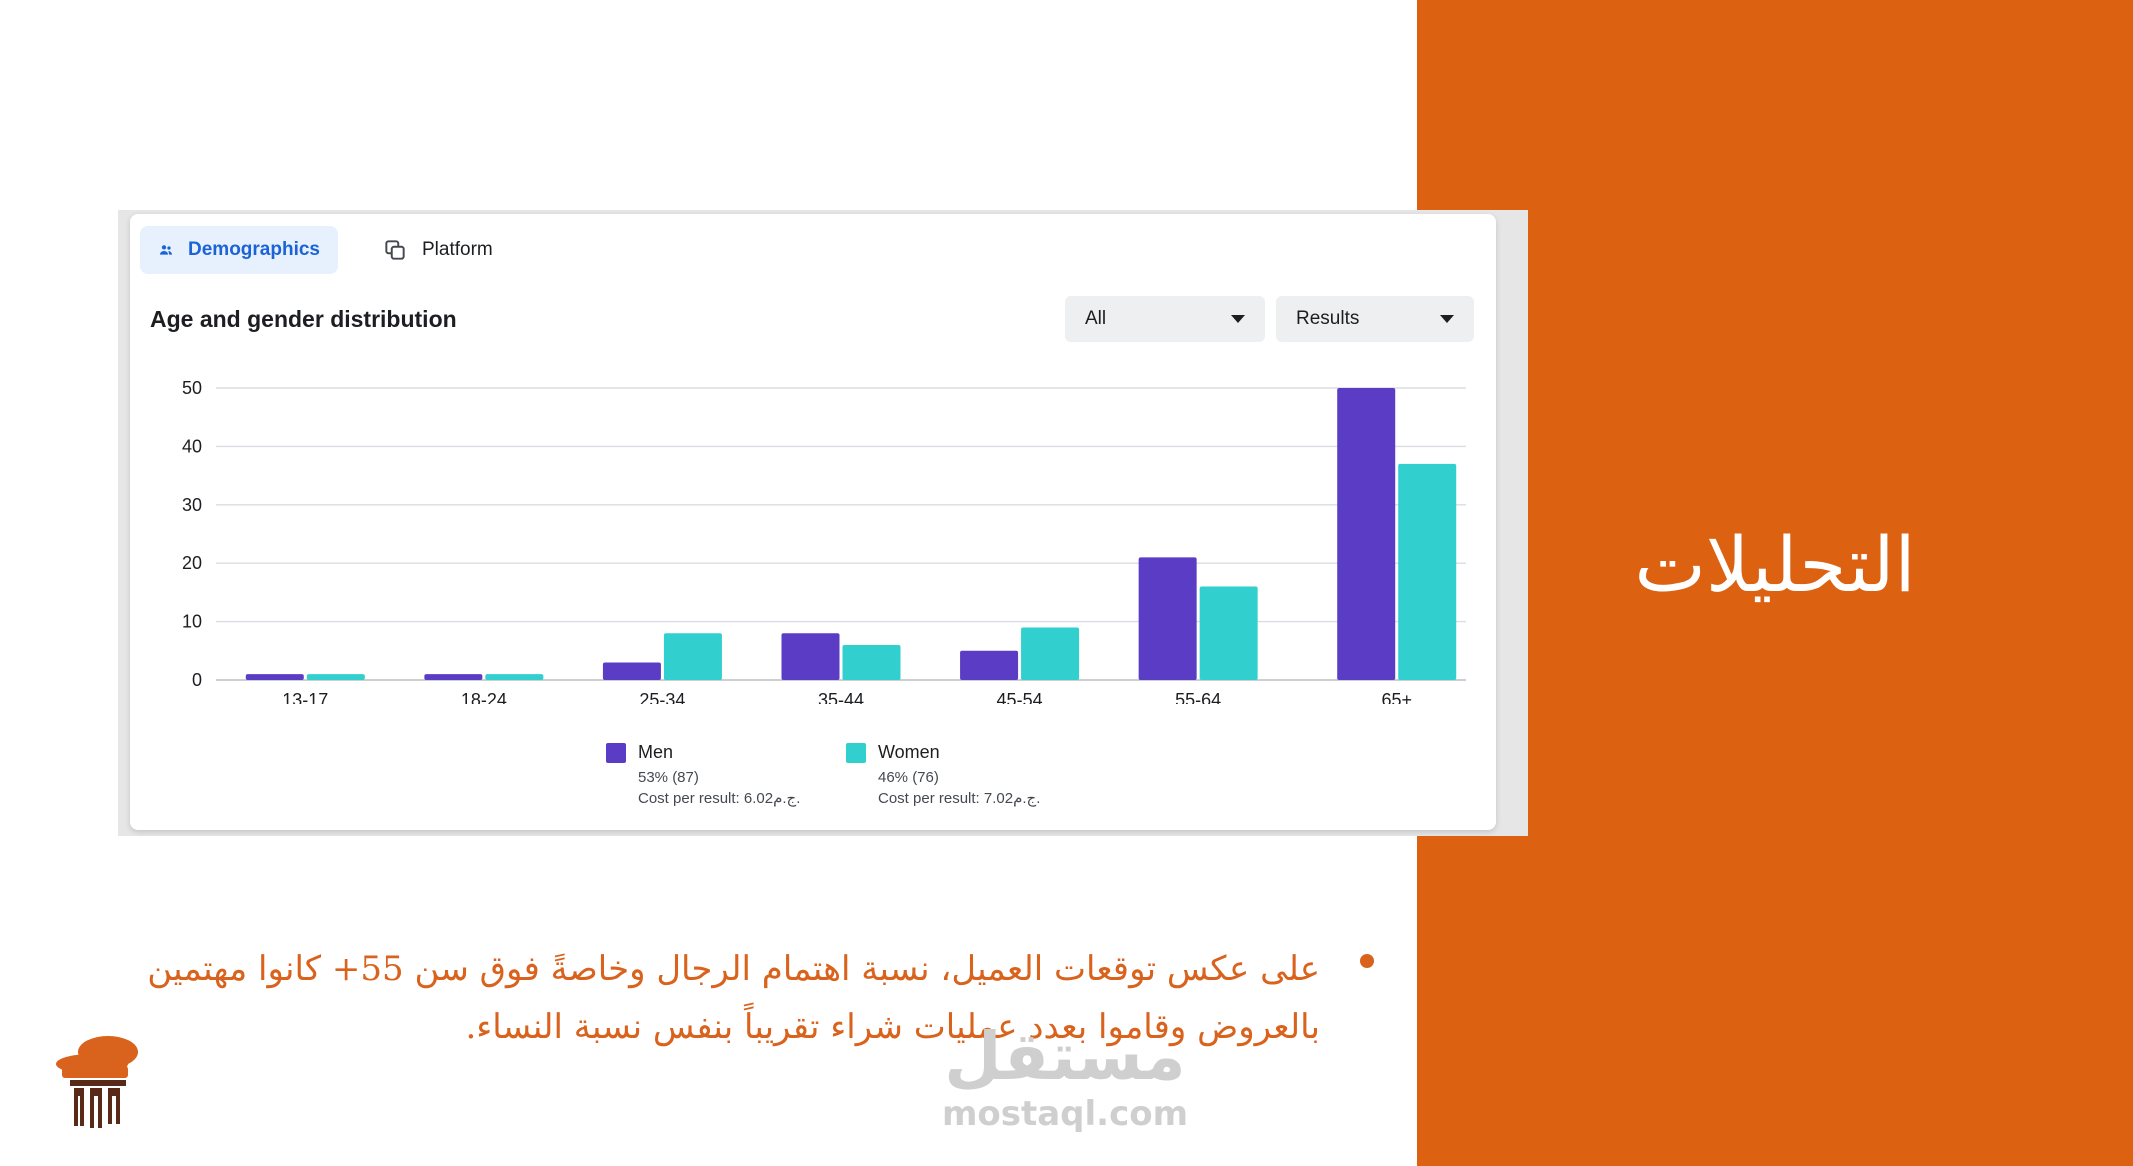 Image resolution: width=2133 pixels, height=1166 pixels. What do you see at coordinates (1367, 961) in the screenshot?
I see `bullet-dot` at bounding box center [1367, 961].